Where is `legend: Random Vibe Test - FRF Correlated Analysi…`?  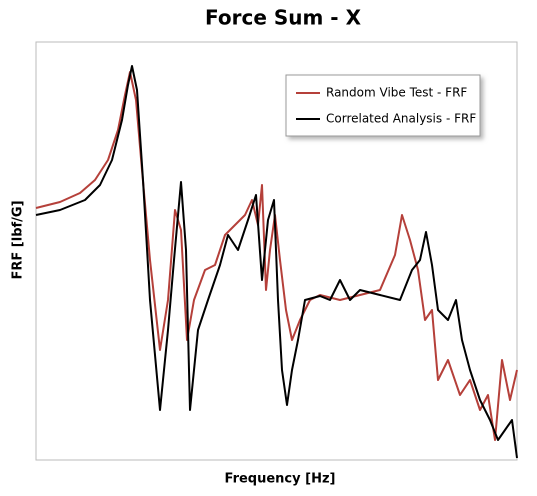
legend: Random Vibe Test - FRF Correlated Analysi… is located at coordinates (383, 105).